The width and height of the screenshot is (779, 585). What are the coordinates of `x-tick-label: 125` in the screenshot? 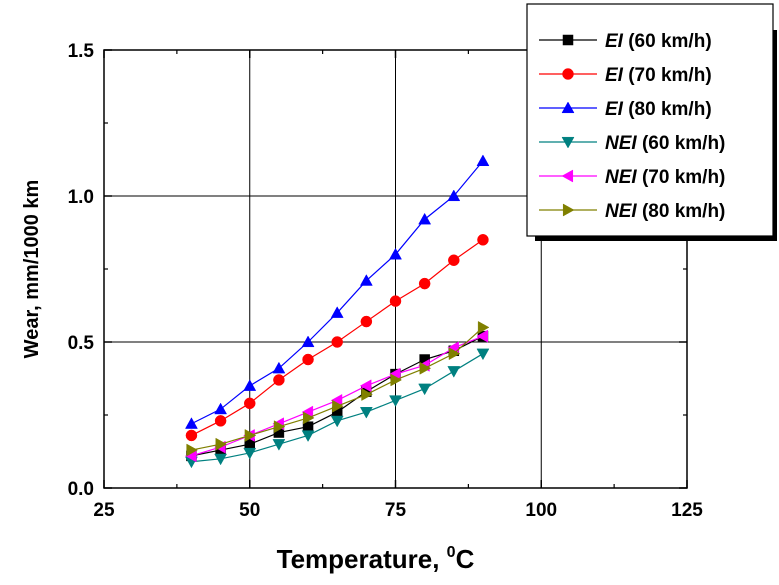 It's located at (687, 510).